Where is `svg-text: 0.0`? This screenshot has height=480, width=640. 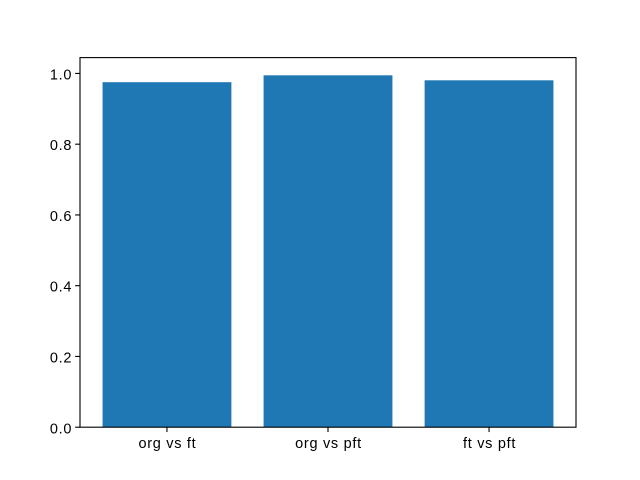 svg-text: 0.0 is located at coordinates (61, 429).